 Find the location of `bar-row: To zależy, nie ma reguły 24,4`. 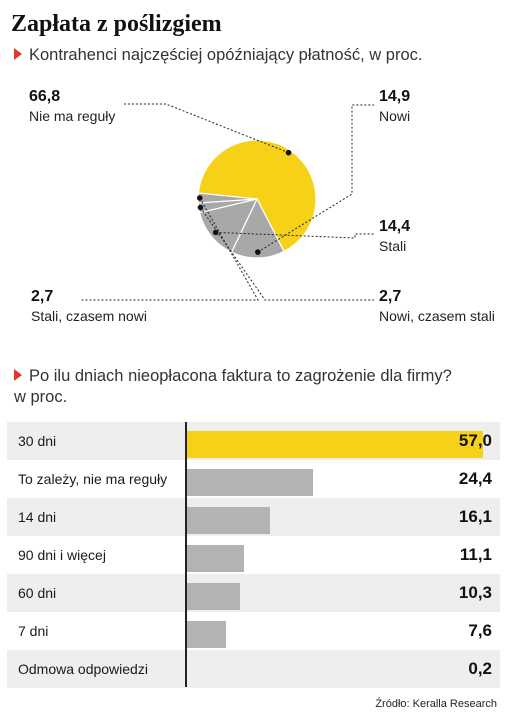

bar-row: To zależy, nie ma reguły 24,4 is located at coordinates (253, 479).